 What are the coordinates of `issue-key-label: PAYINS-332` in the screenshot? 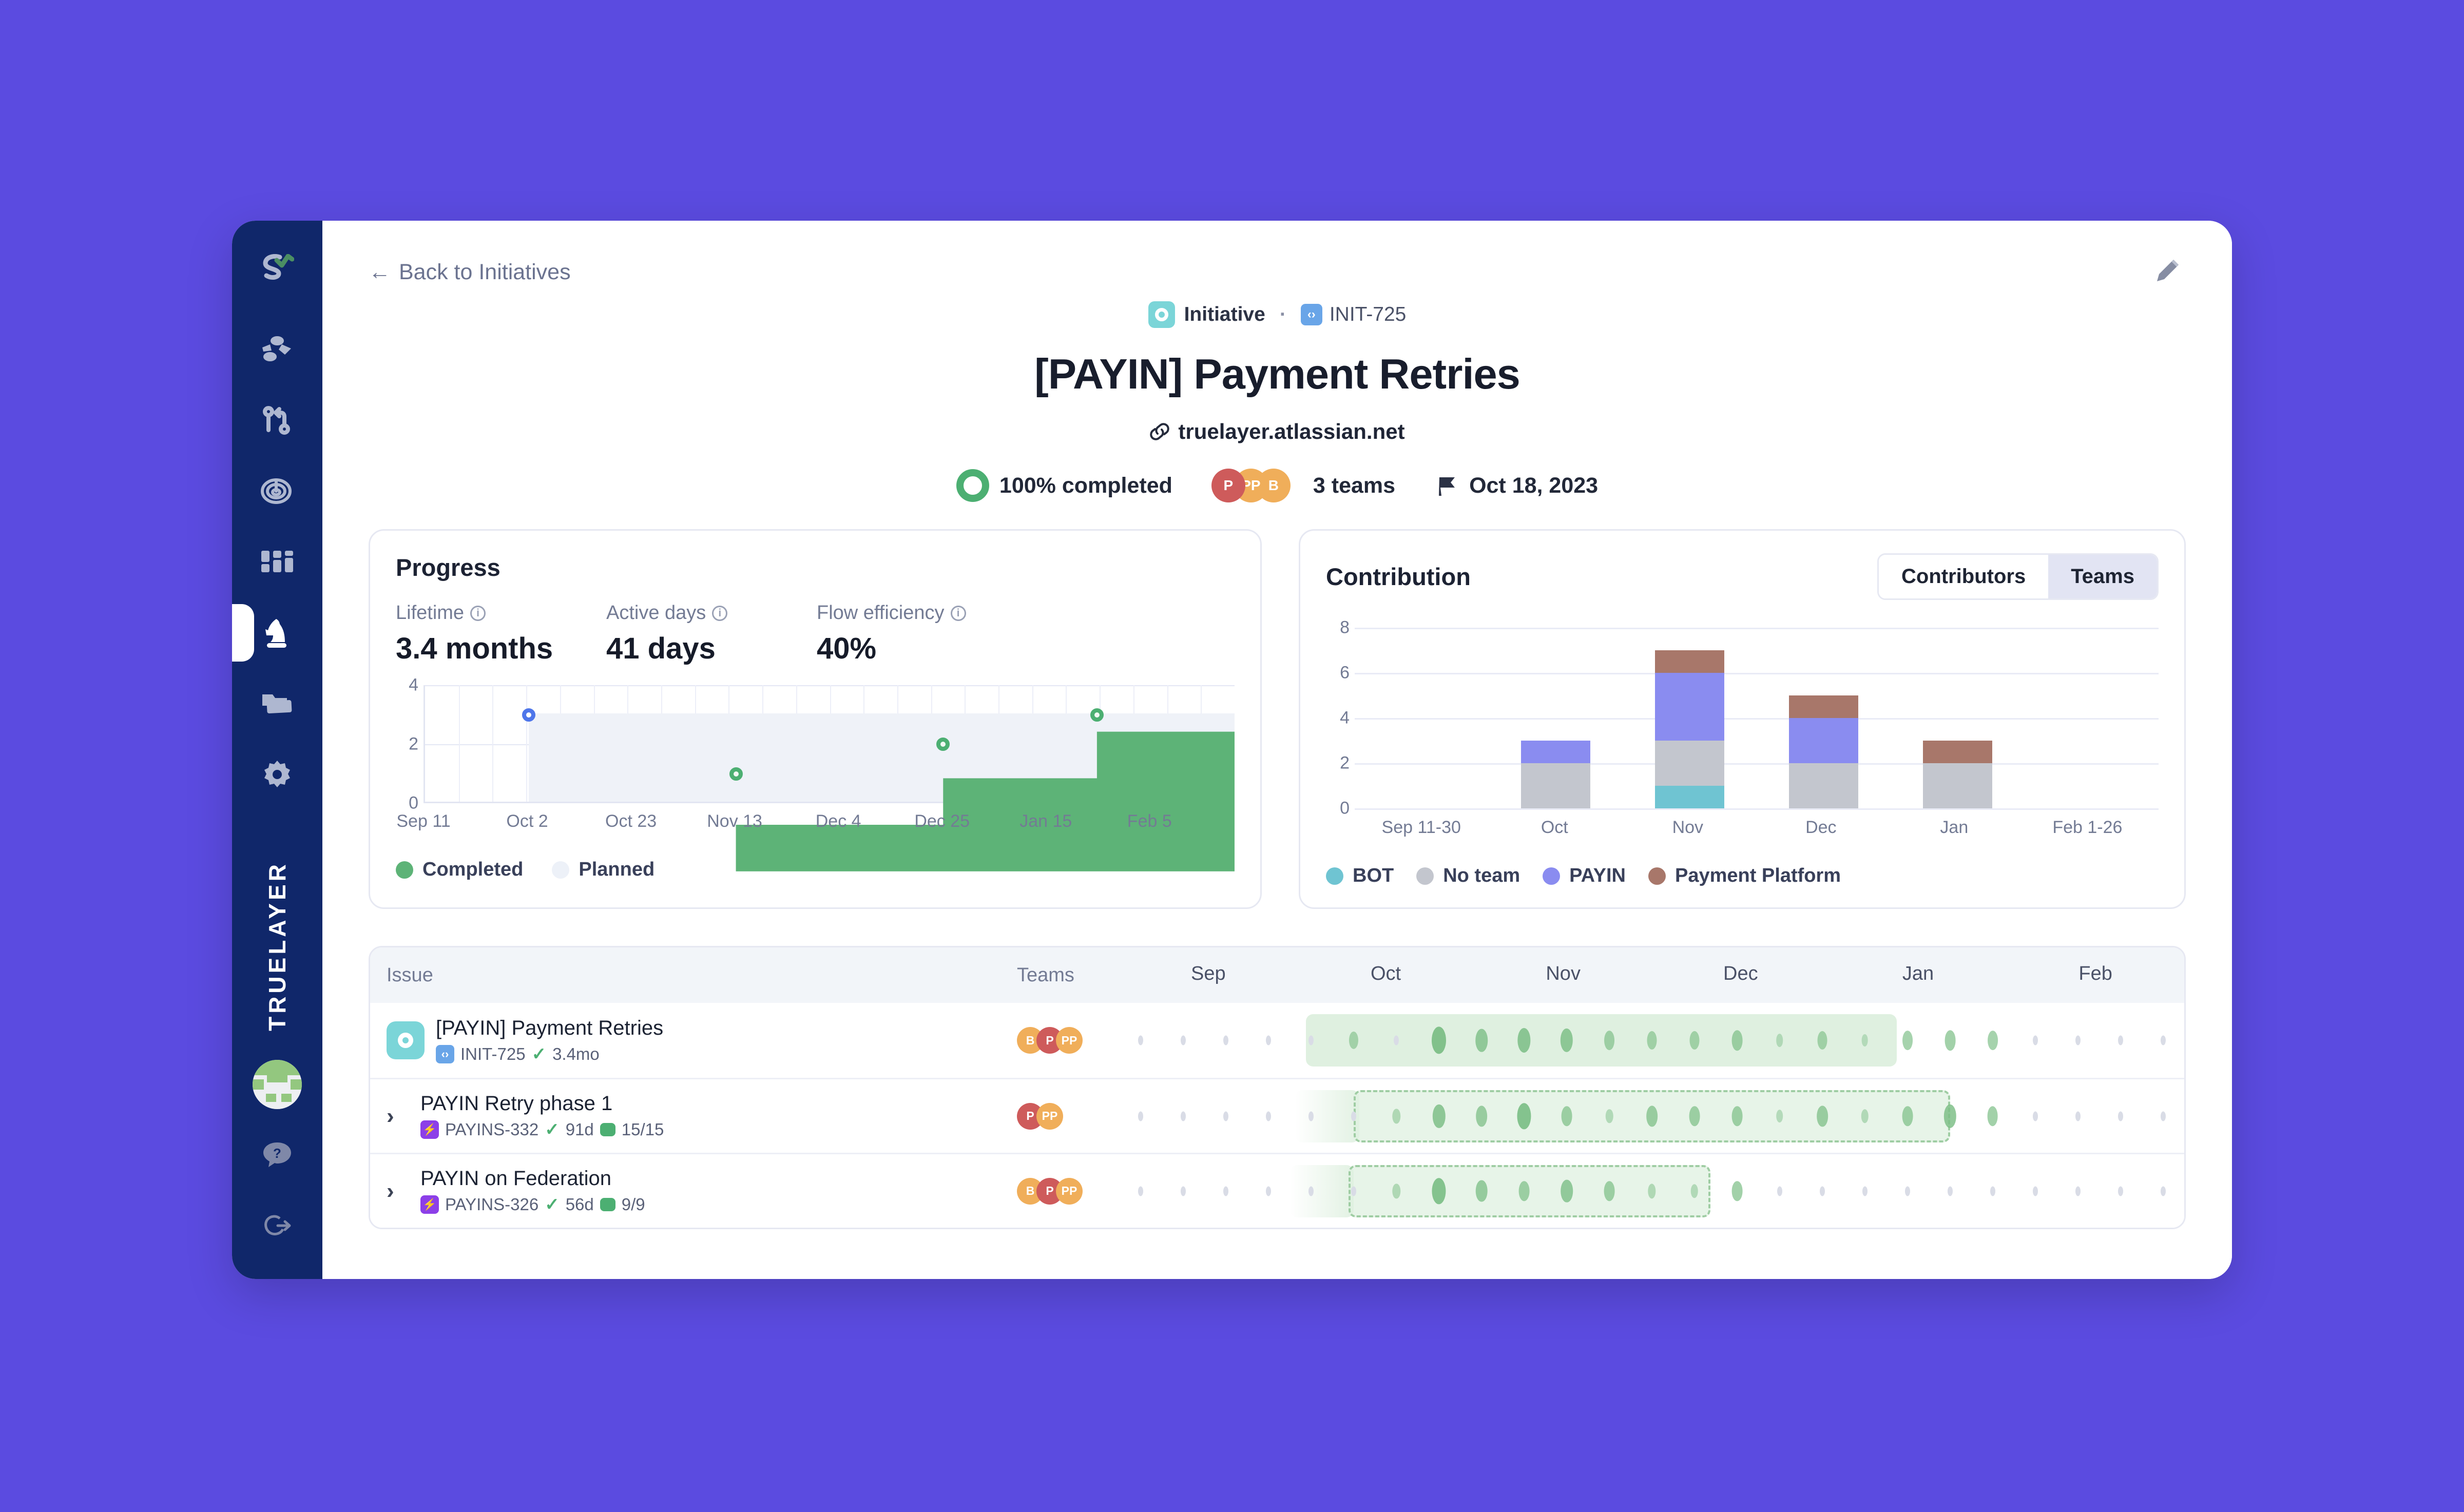 It's located at (492, 1129).